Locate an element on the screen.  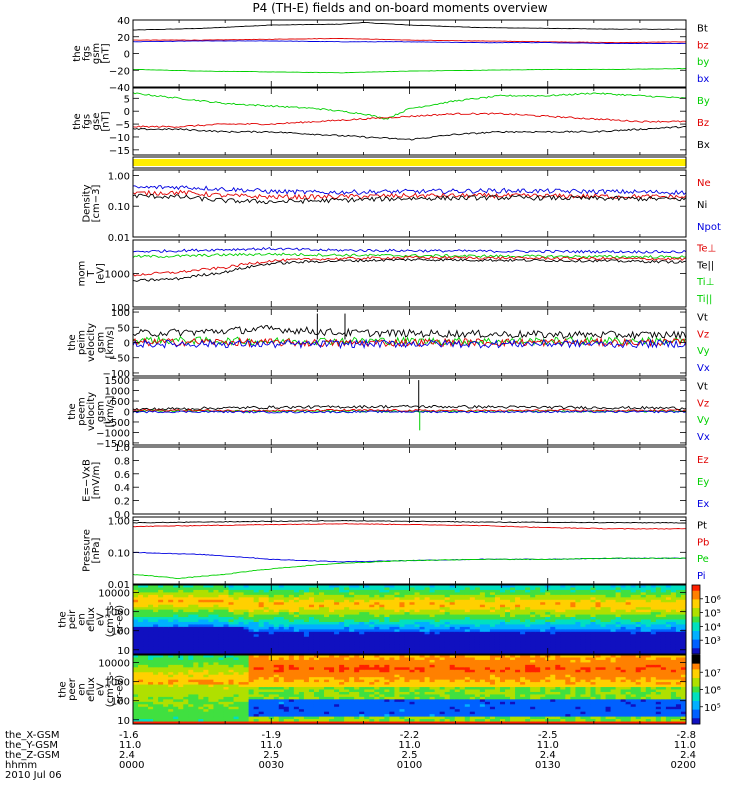
legend-label: Ni is located at coordinates (702, 205).